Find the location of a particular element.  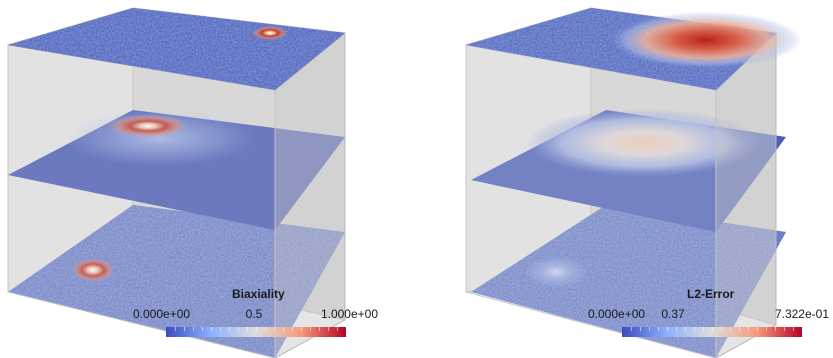

colorbar-title: L2-Error is located at coordinates (711, 294).